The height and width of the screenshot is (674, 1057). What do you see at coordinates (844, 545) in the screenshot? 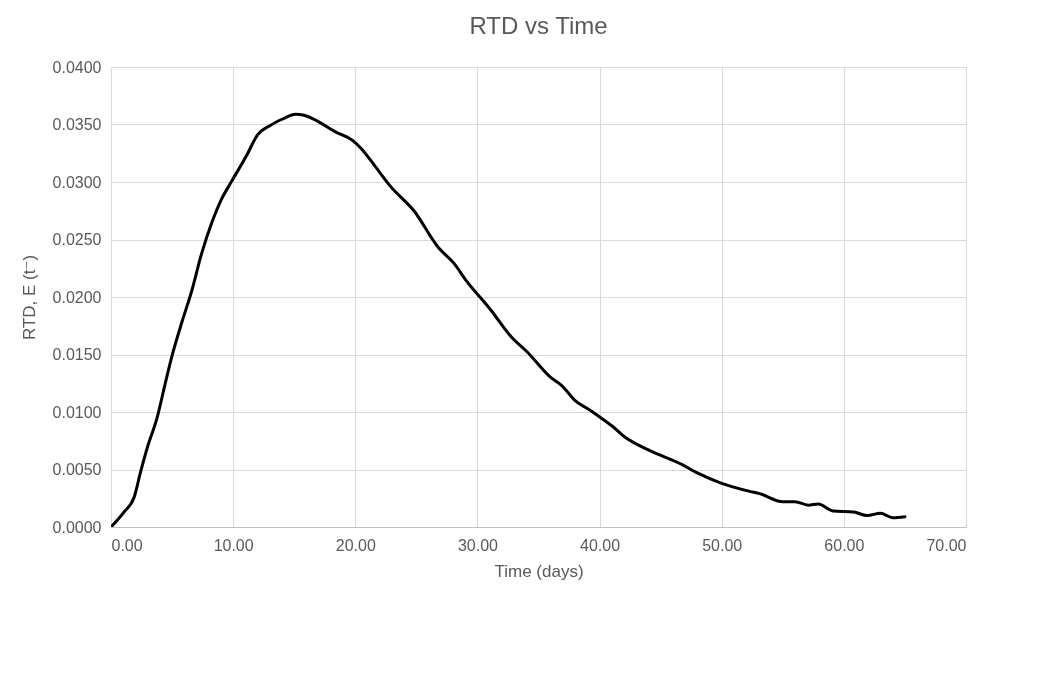
I see `x-tick-label: 60.00` at bounding box center [844, 545].